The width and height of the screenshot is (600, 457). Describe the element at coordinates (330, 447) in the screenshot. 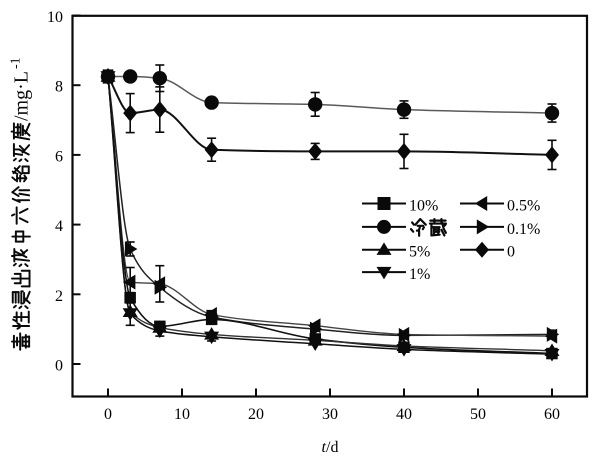

I see `svg-text: t/d` at that location.